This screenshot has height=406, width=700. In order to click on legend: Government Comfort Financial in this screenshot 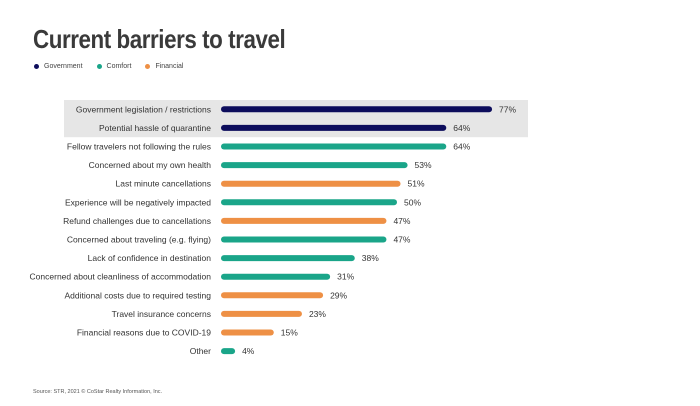, I will do `click(108, 66)`.